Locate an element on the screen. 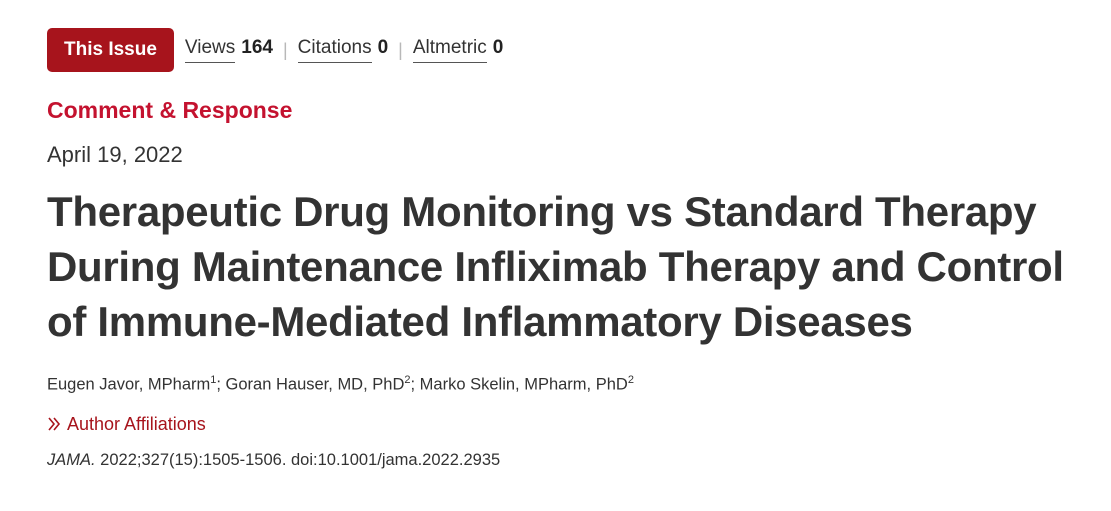 The image size is (1111, 511). citations-count: 0 is located at coordinates (383, 47).